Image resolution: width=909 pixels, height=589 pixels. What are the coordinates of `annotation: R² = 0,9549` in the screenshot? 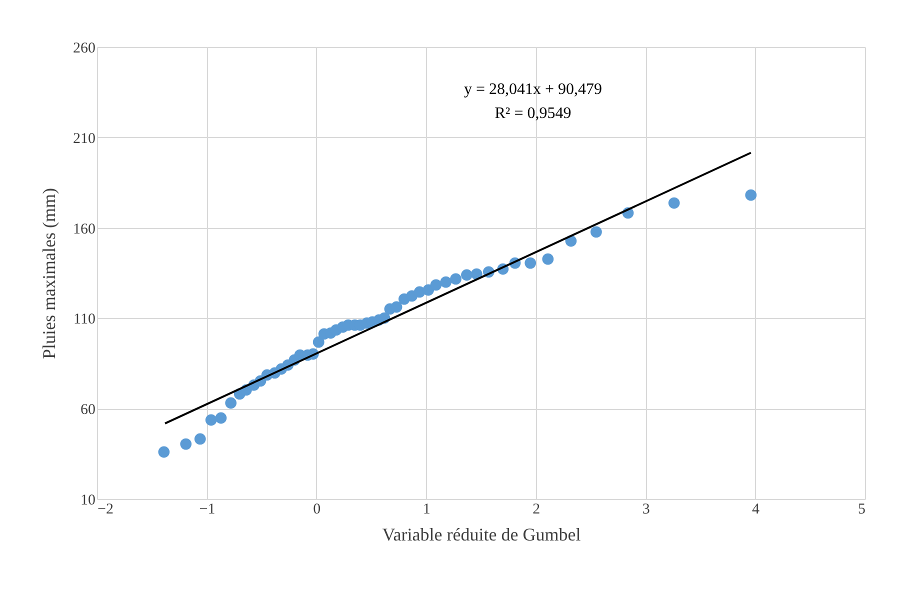 It's located at (533, 113).